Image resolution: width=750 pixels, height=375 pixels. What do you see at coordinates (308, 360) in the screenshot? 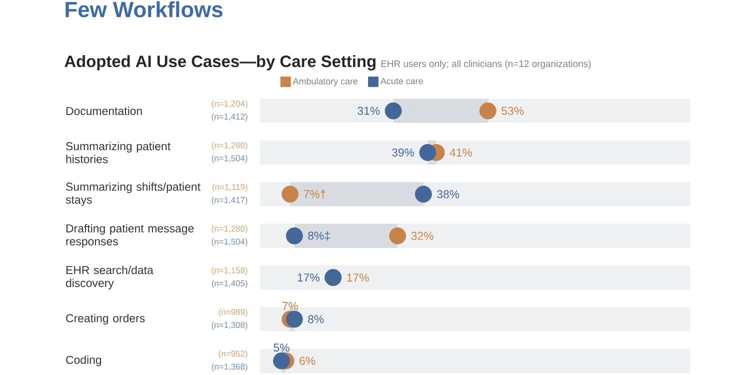
I see `data-label: 6%` at bounding box center [308, 360].